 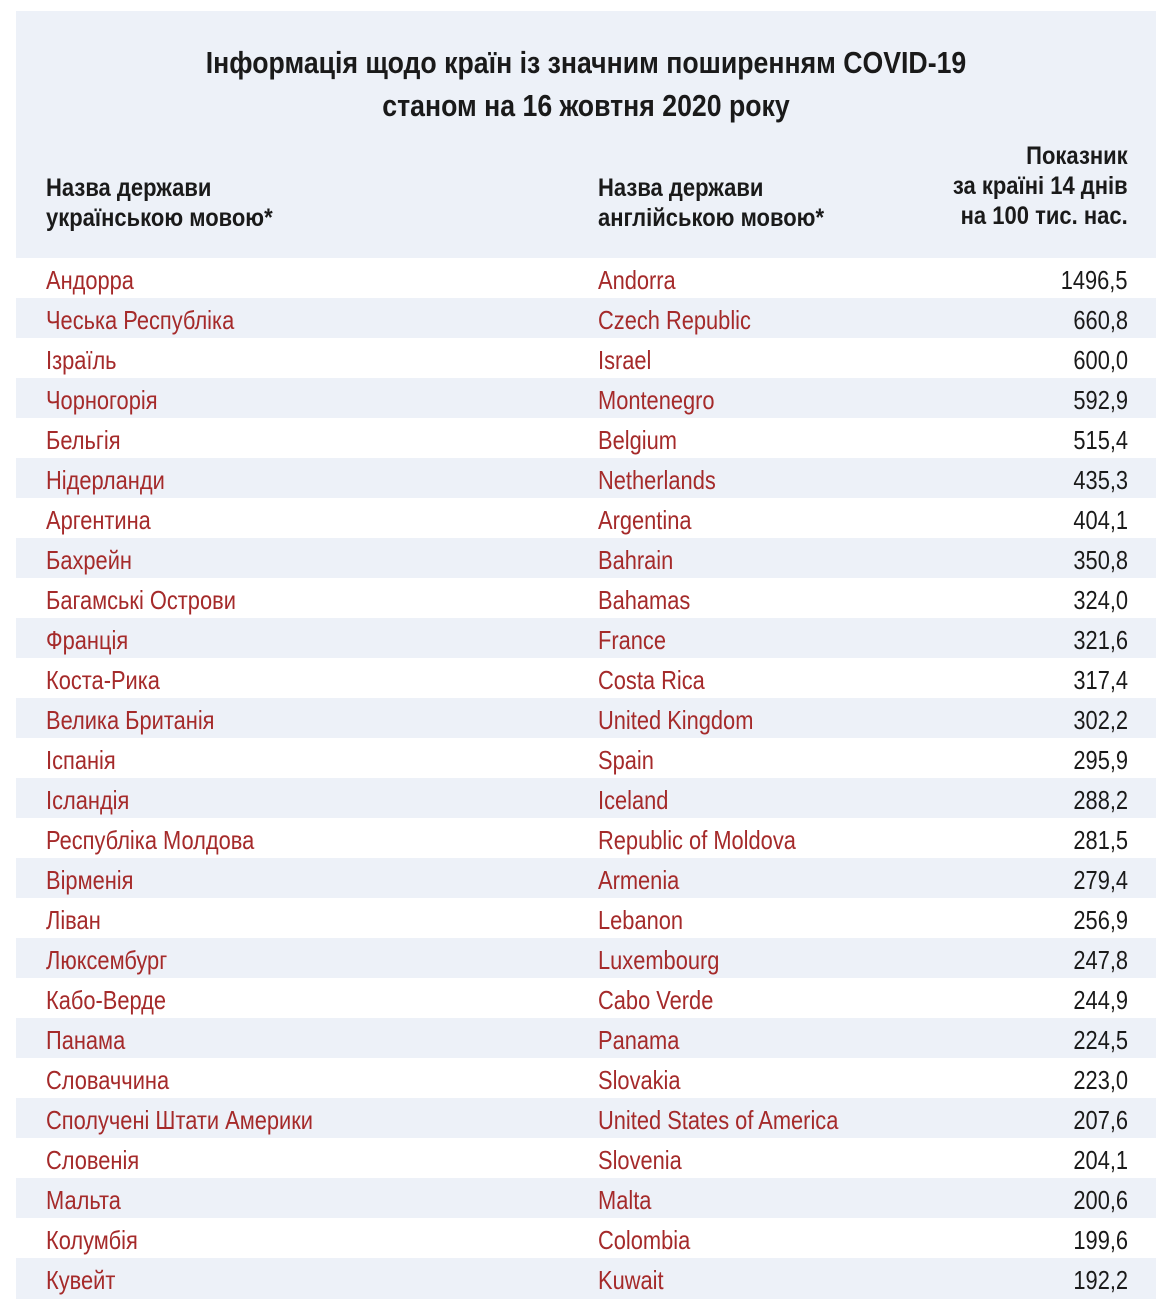 I want to click on country-name-english: France, so click(x=632, y=640).